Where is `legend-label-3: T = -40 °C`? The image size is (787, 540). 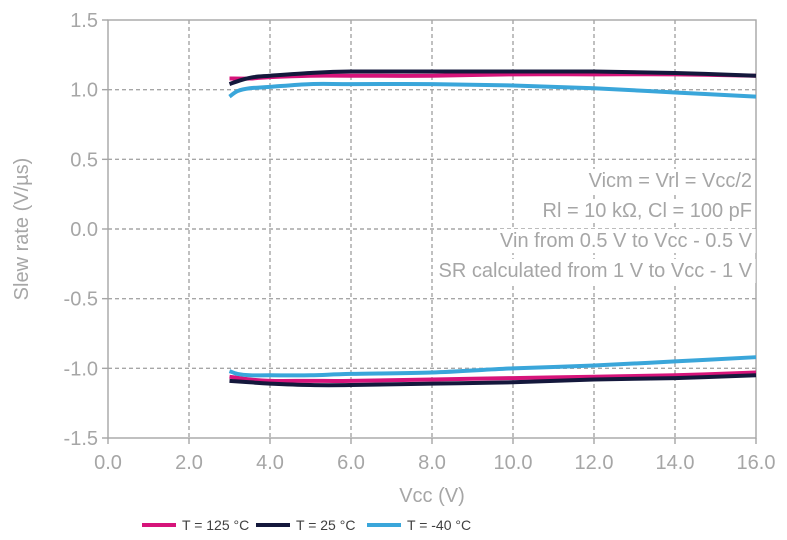
legend-label-3: T = -40 °C is located at coordinates (439, 525).